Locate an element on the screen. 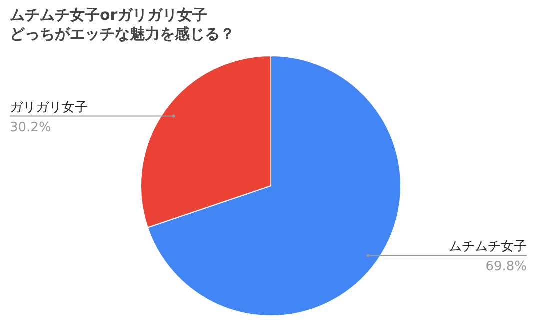 The height and width of the screenshot is (328, 540). data-label: 69.8% is located at coordinates (506, 267).